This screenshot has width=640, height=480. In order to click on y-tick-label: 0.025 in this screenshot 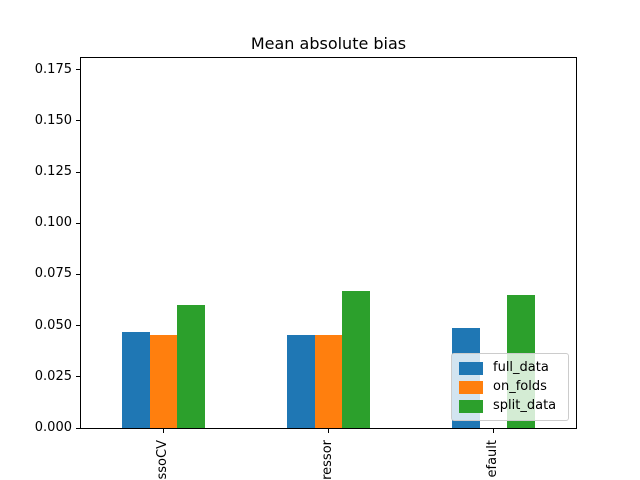, I will do `click(53, 376)`.